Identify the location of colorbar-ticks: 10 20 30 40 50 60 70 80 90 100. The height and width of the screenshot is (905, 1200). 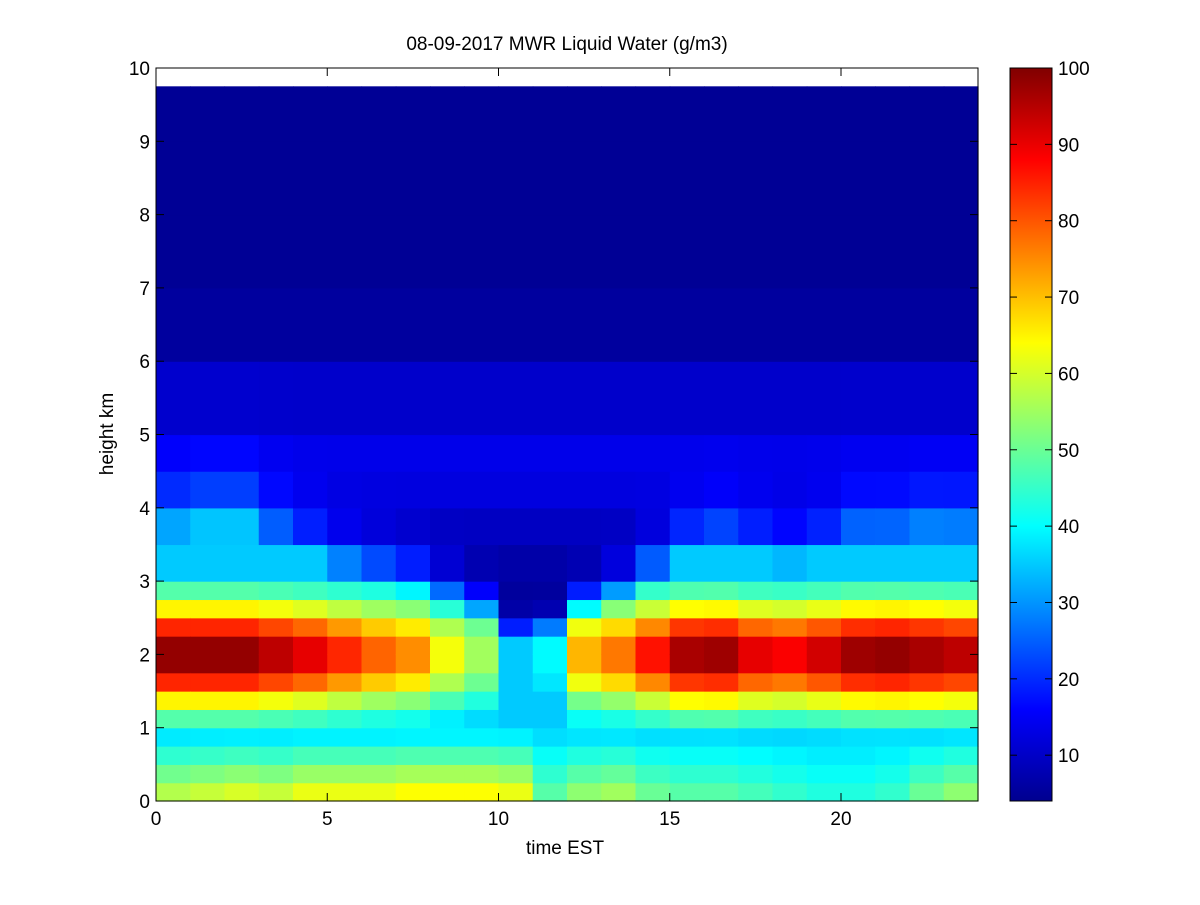
(1050, 413).